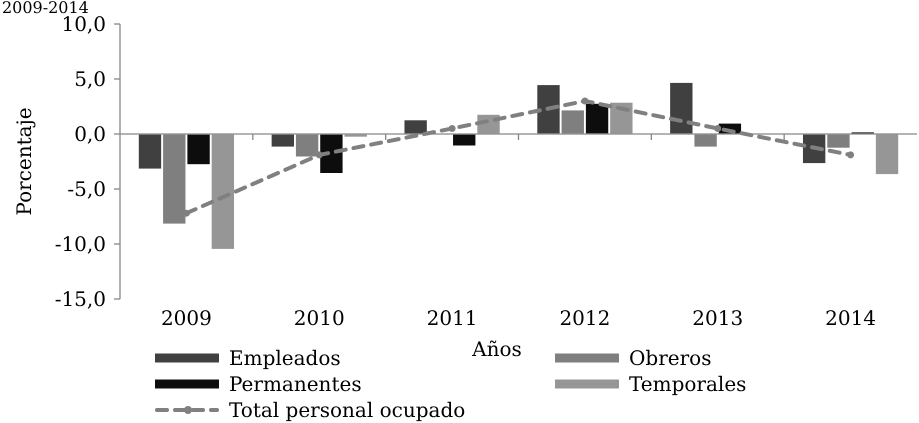  What do you see at coordinates (584, 318) in the screenshot?
I see `x-tick-label: 2012` at bounding box center [584, 318].